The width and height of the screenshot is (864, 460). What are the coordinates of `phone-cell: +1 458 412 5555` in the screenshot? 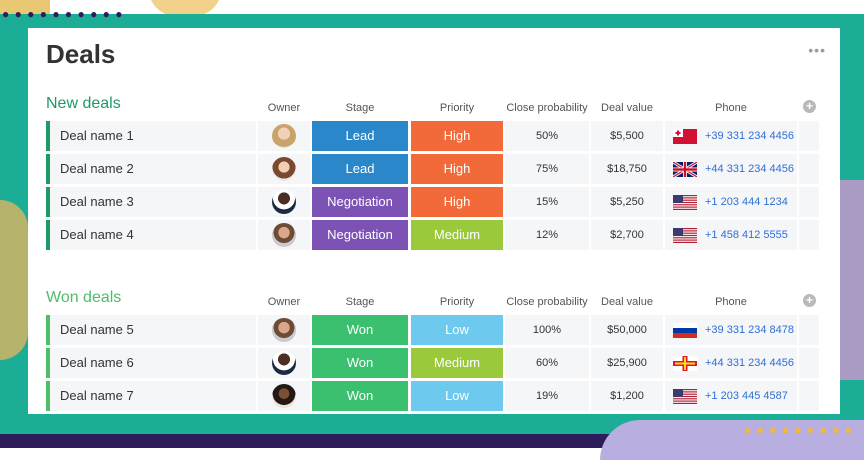 It's located at (731, 235).